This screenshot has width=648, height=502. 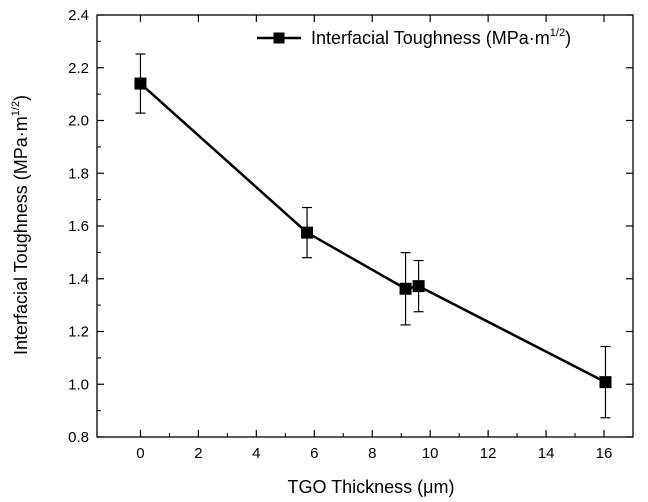 I want to click on legend: Interfacial Toughness (MPa·m1/2), so click(x=414, y=37).